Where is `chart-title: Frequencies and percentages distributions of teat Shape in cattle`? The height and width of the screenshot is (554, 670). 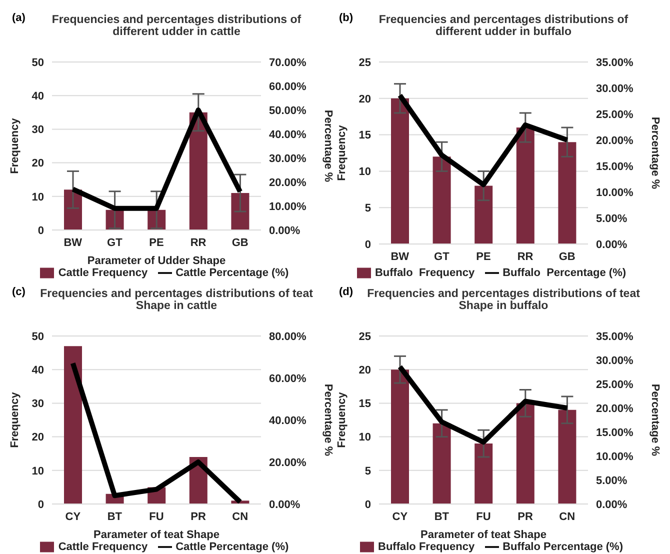
chart-title: Frequencies and percentages distributions of teat Shape in cattle is located at coordinates (176, 300).